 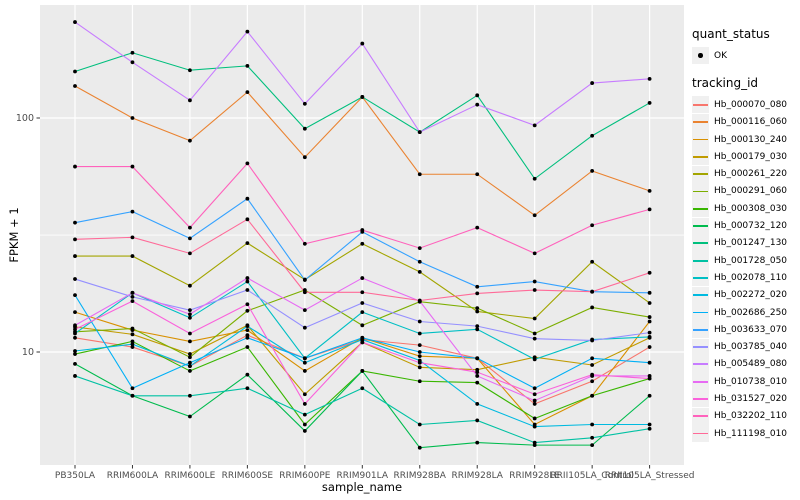 I want to click on legend-item-label: Hb_002272_020, so click(x=751, y=295).